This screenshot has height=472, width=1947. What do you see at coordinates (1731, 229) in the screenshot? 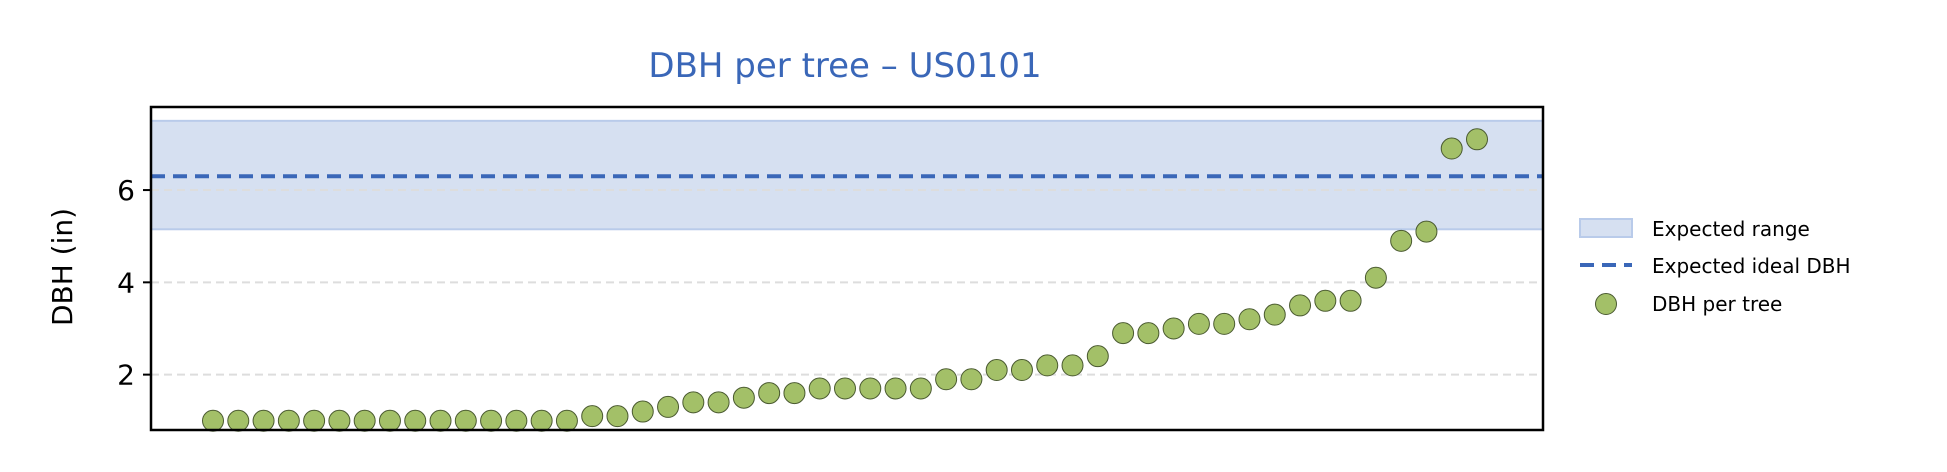
I see `legend-label-expected-range: Expected range` at bounding box center [1731, 229].